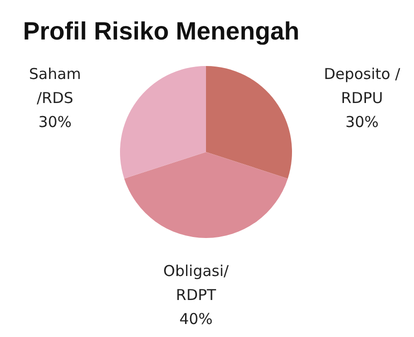 The width and height of the screenshot is (414, 337). I want to click on slice-label: Deposito / RDPU, so click(363, 86).